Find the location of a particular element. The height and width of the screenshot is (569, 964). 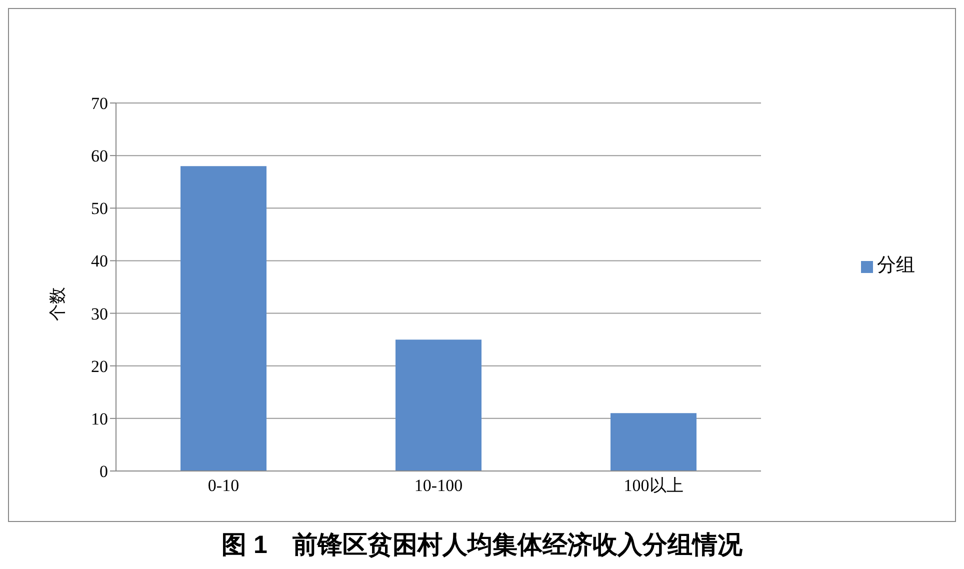

y-tick-label: 70 is located at coordinates (99, 104).